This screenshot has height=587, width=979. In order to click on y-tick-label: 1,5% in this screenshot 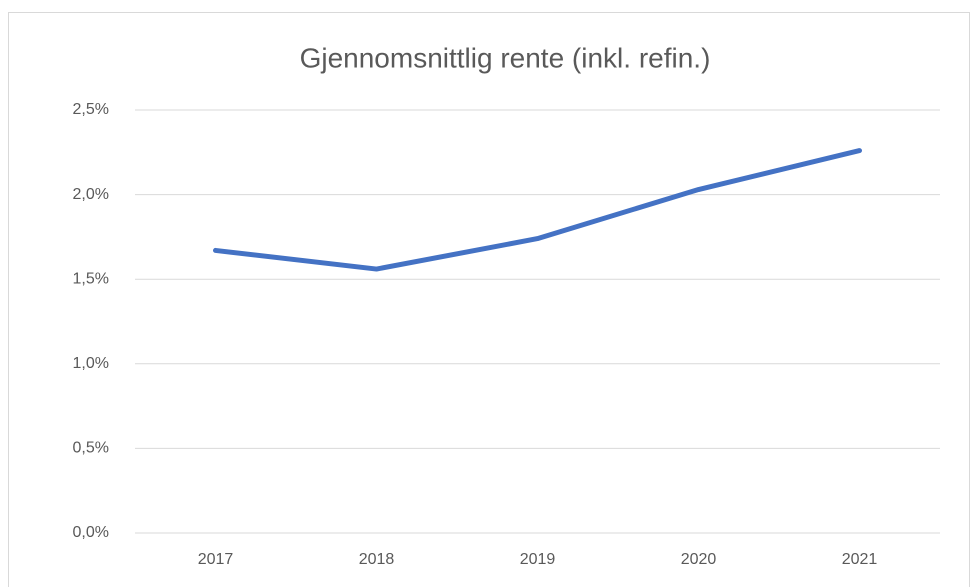, I will do `click(91, 278)`.